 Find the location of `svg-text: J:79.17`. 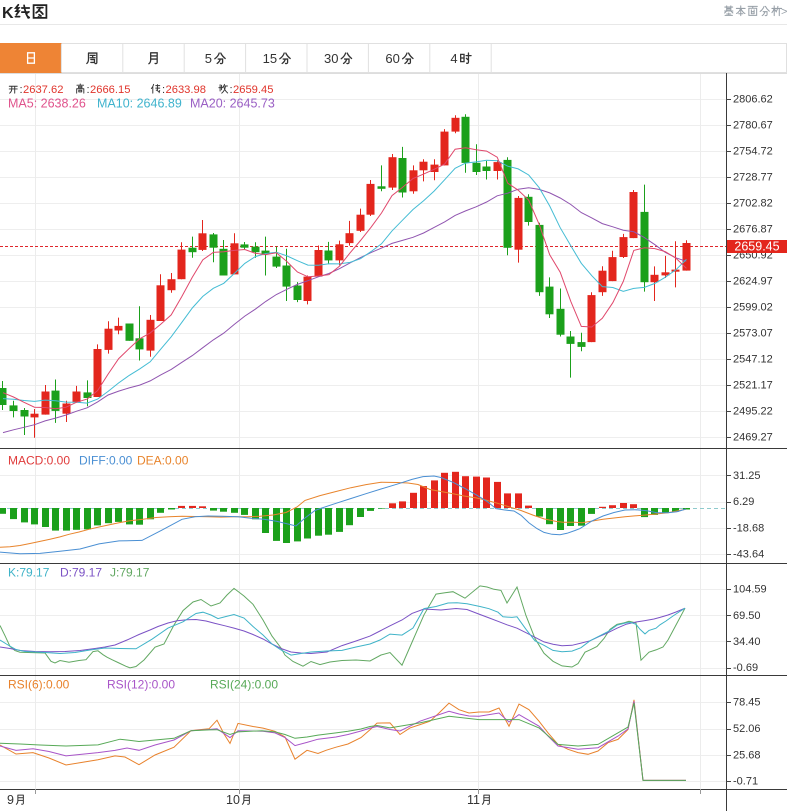

svg-text: J:79.17 is located at coordinates (130, 573).